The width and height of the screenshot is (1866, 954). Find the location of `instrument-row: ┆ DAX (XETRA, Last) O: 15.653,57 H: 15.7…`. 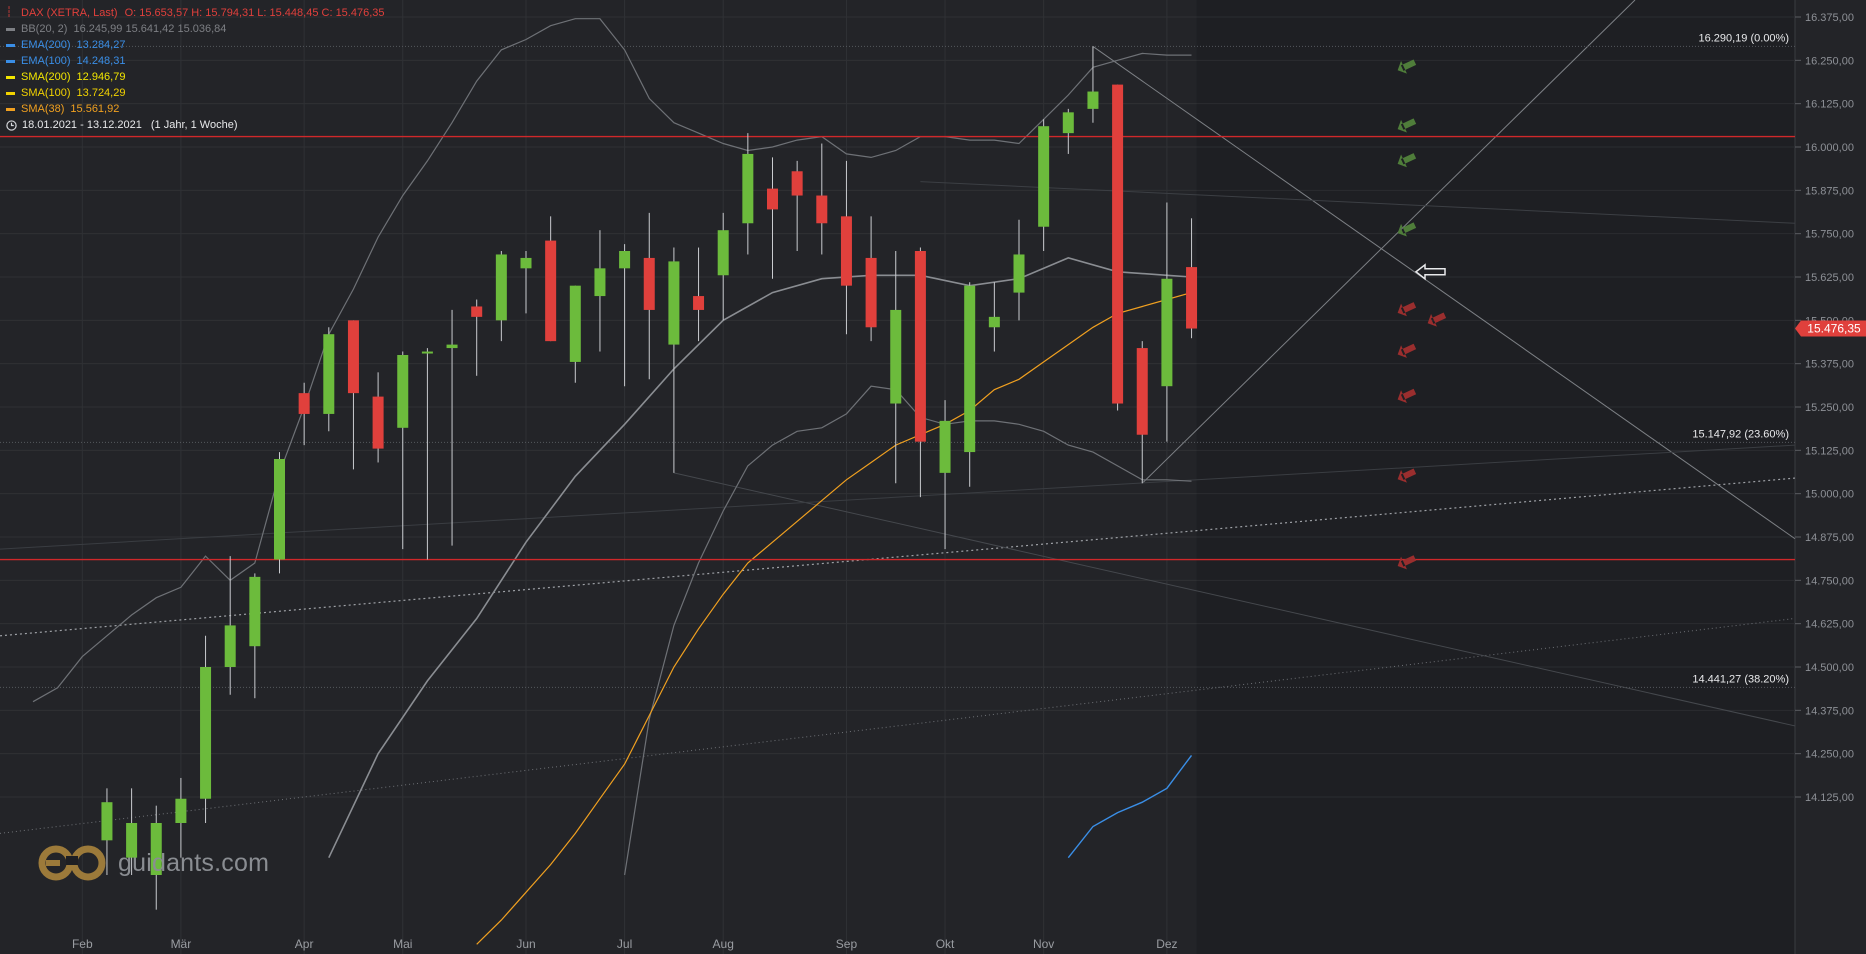

instrument-row: ┆ DAX (XETRA, Last) O: 15.653,57 H: 15.7… is located at coordinates (195, 13).